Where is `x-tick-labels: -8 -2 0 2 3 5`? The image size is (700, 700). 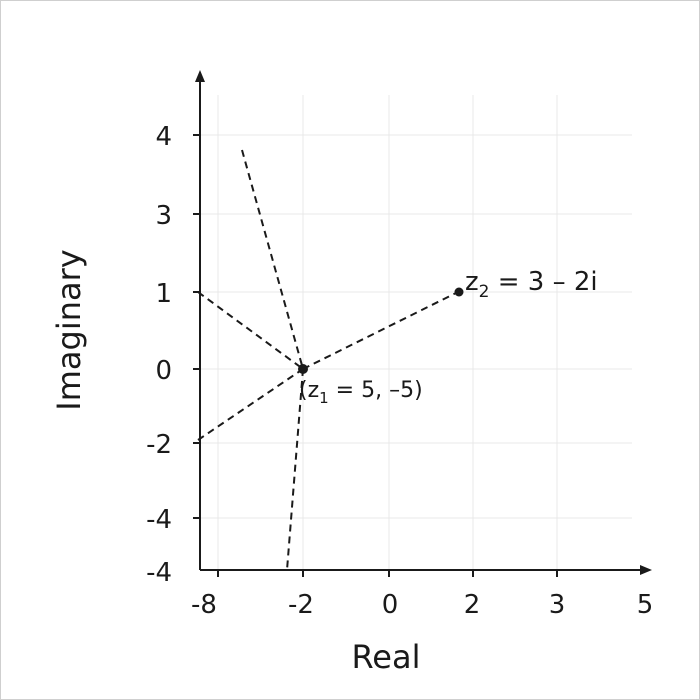 x-tick-labels: -8 -2 0 2 3 5 is located at coordinates (422, 605).